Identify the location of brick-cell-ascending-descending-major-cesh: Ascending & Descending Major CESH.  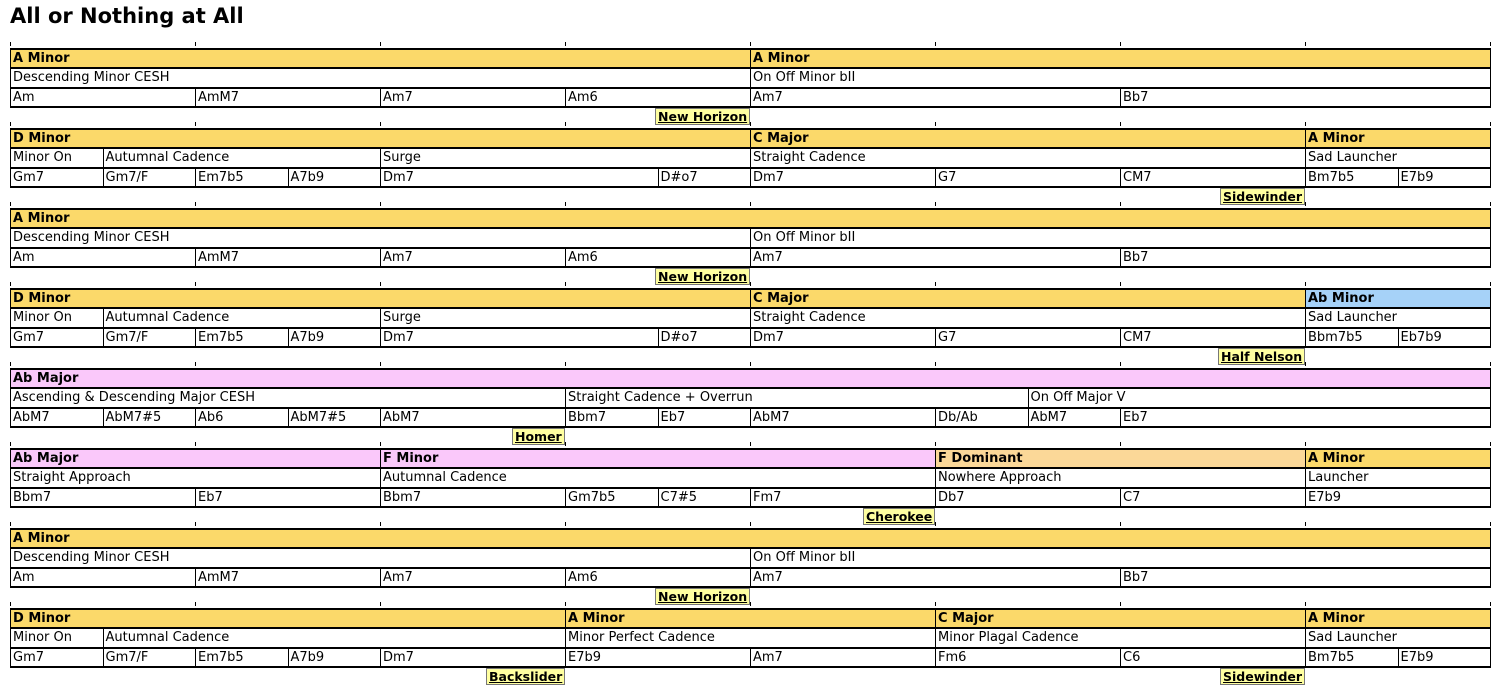
(288, 398).